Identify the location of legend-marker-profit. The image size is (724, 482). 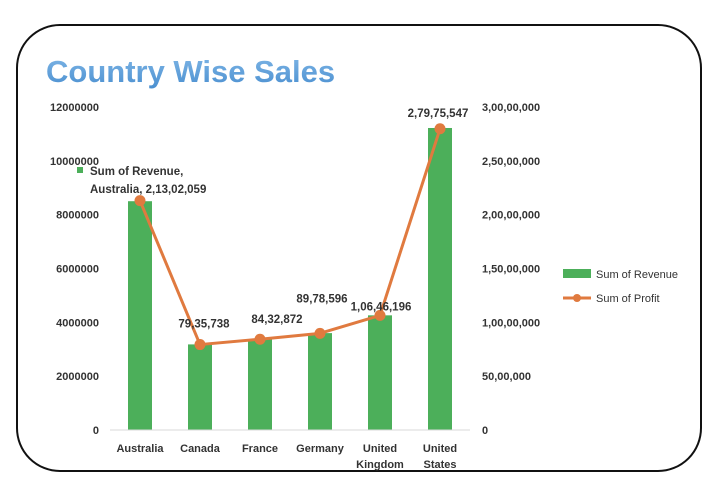
(577, 298).